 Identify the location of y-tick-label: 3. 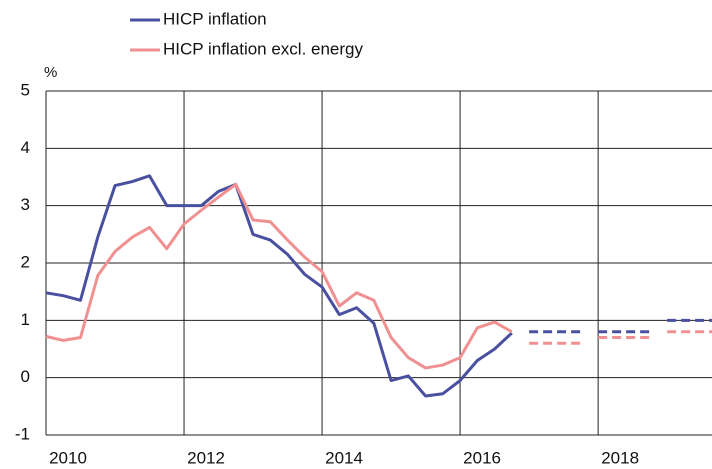
(25, 204).